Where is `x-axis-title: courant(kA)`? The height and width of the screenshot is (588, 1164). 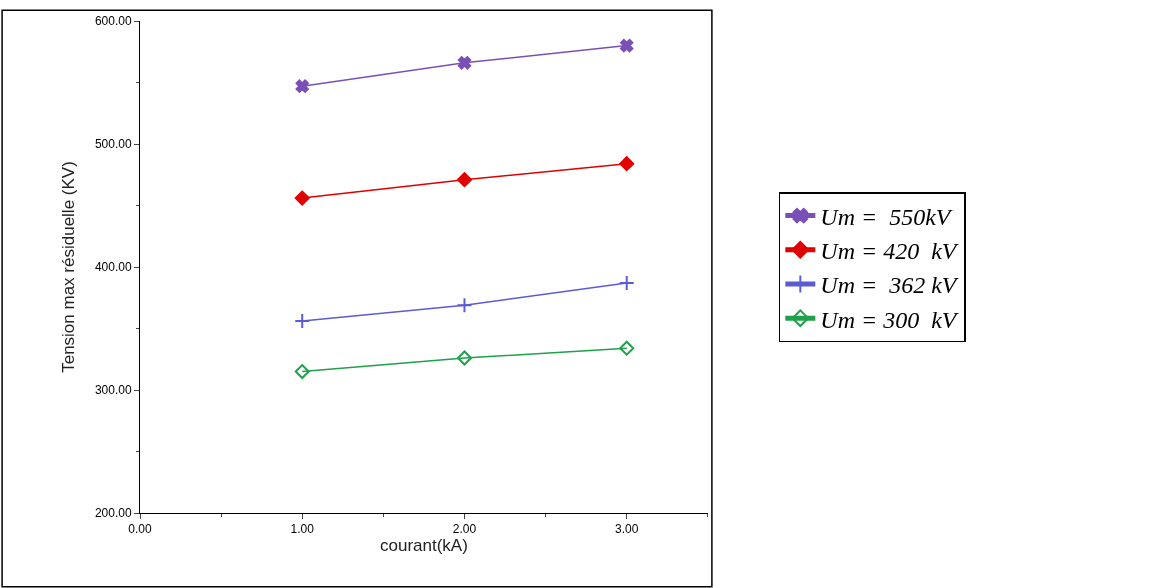 x-axis-title: courant(kA) is located at coordinates (423, 546).